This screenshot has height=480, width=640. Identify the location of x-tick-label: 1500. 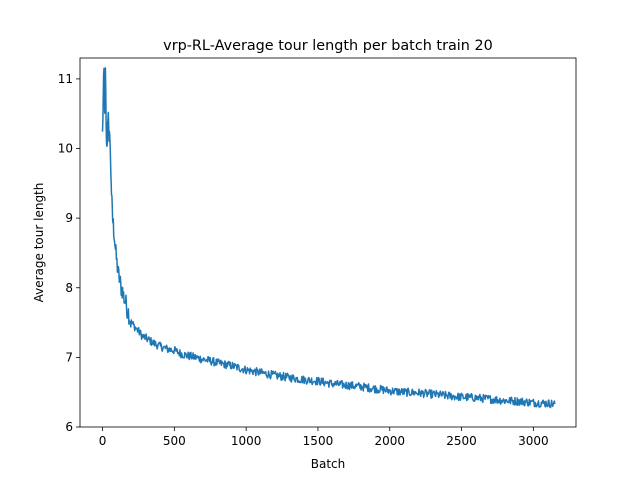
(318, 441).